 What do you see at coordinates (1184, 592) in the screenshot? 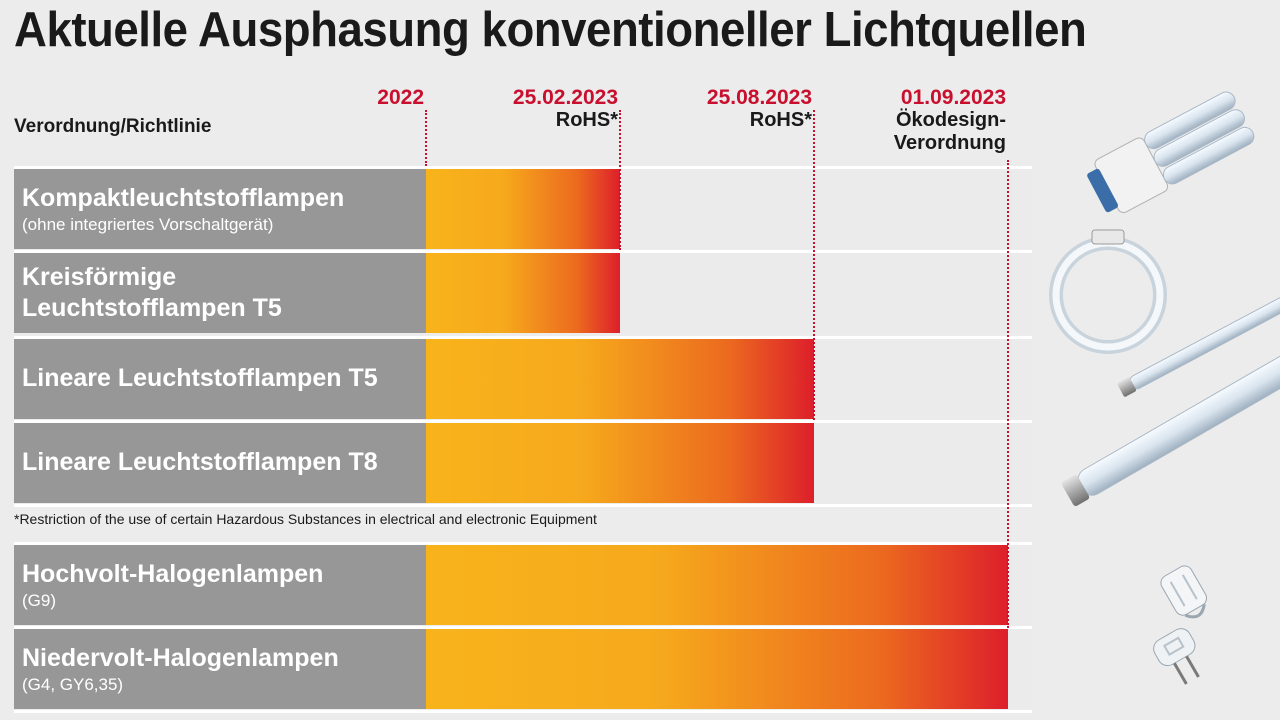
I see `g9-halogen-capsule-icon` at bounding box center [1184, 592].